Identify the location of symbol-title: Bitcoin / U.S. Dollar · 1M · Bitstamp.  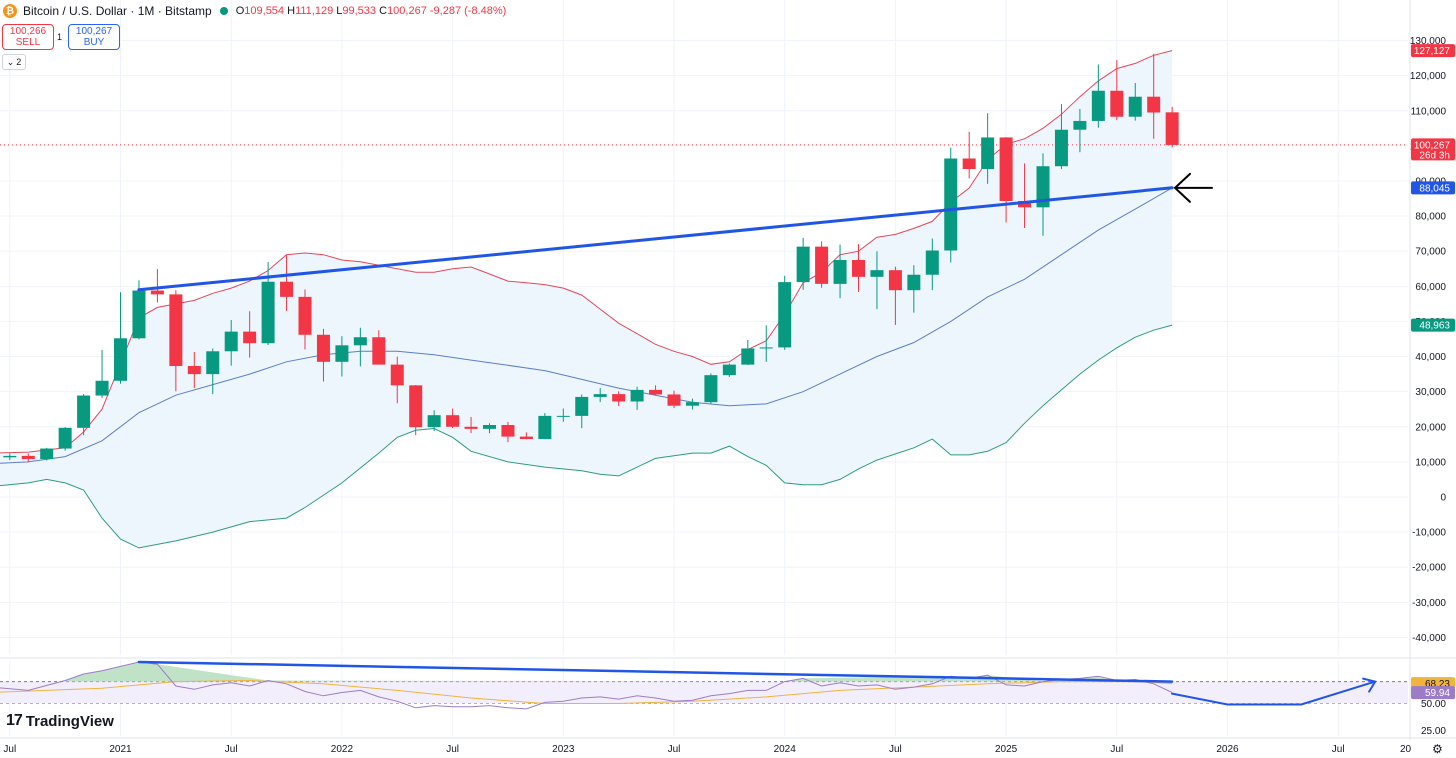
(117, 11).